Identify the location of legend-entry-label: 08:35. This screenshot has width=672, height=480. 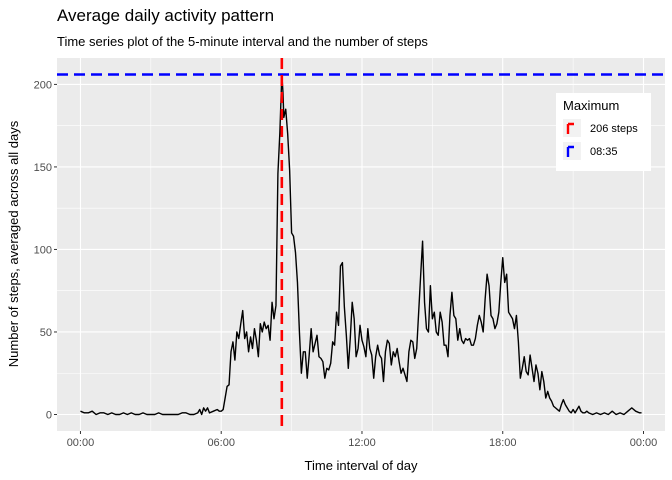
(604, 152).